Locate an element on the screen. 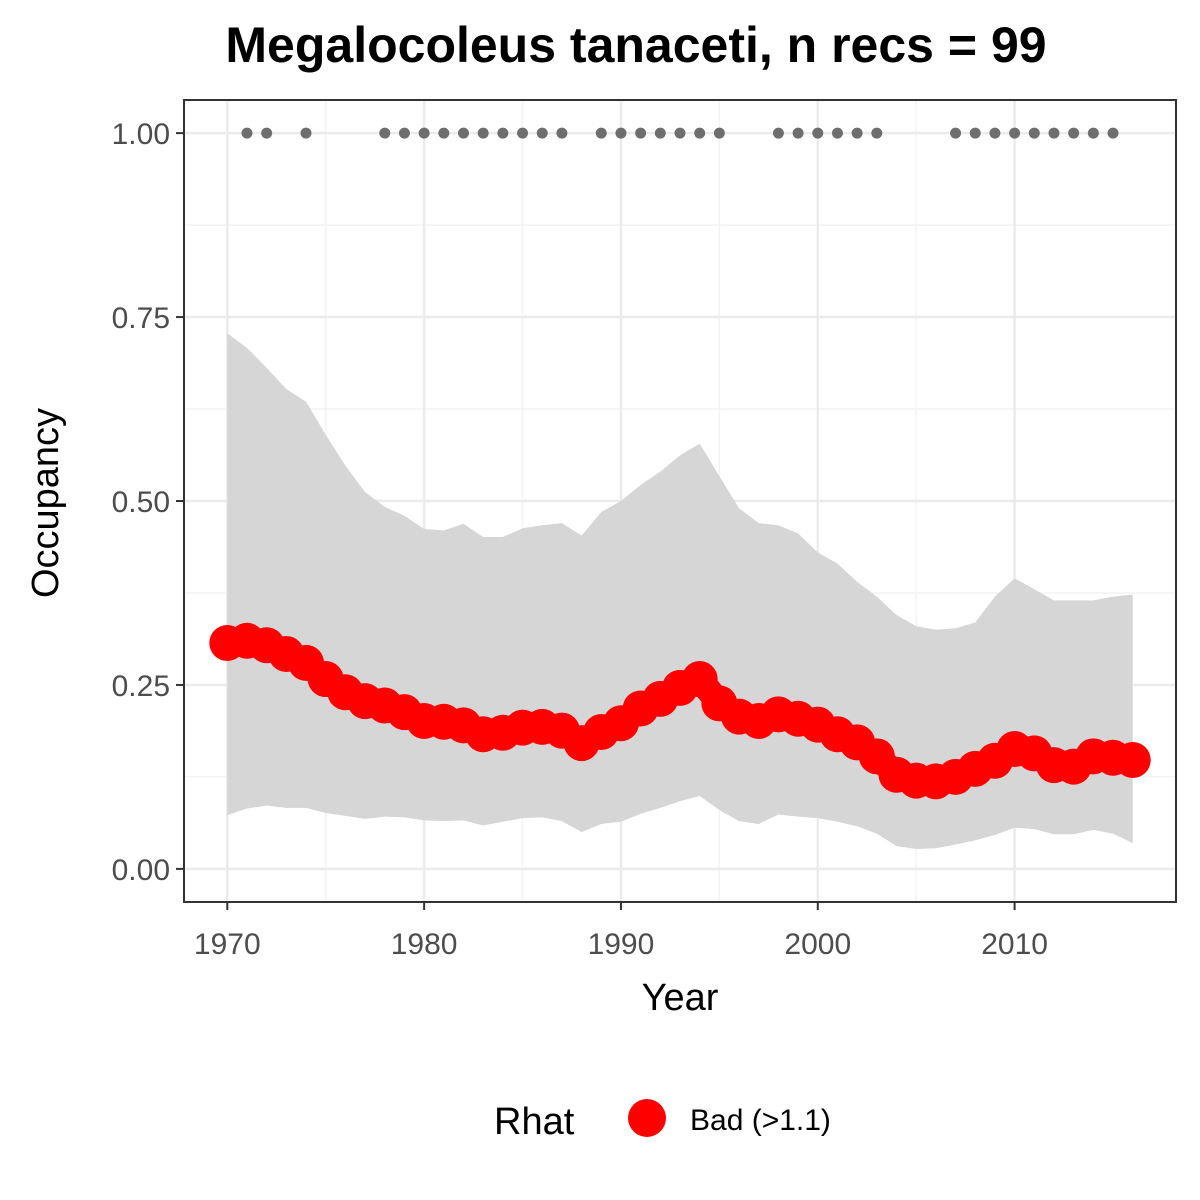 The height and width of the screenshot is (1200, 1200). occupancy-series is located at coordinates (680, 711).